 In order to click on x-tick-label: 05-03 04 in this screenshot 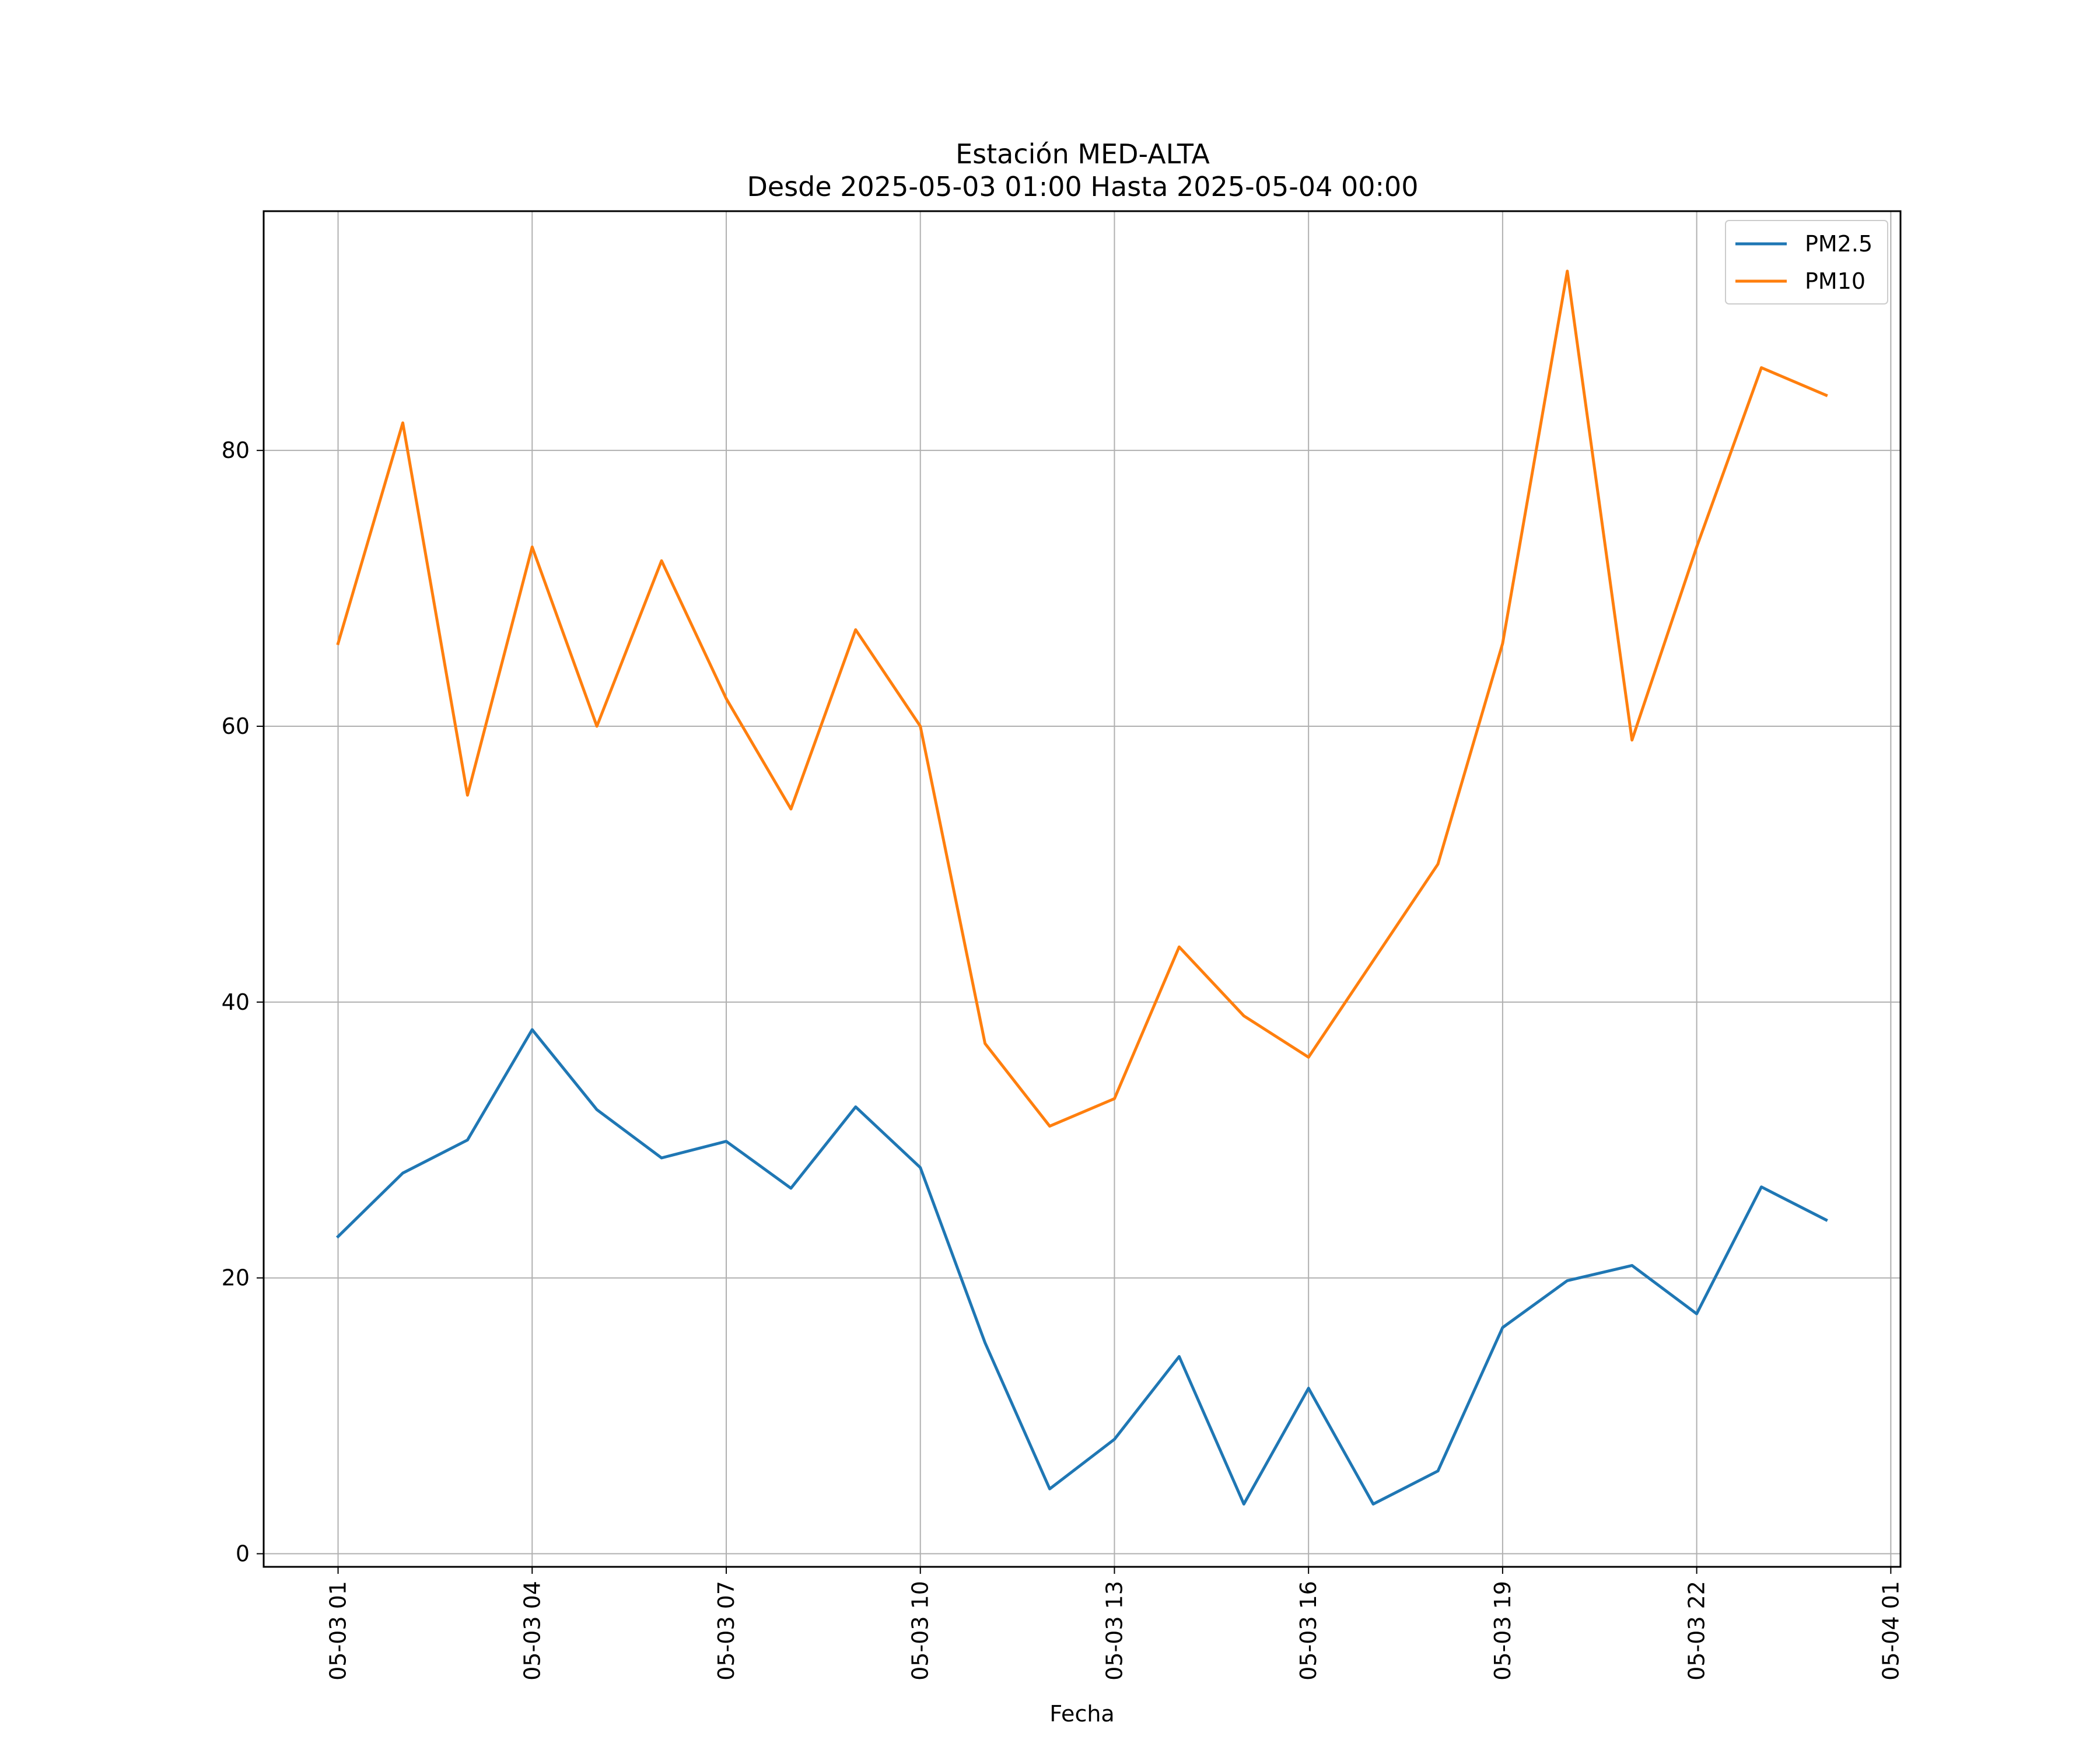, I will do `click(532, 1631)`.